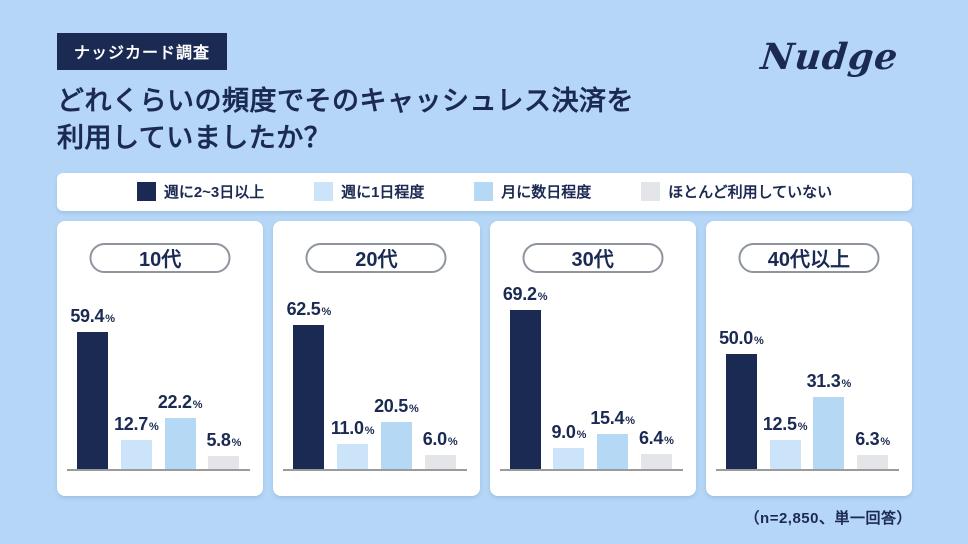  What do you see at coordinates (174, 401) in the screenshot?
I see `bar-value-number: 22.2` at bounding box center [174, 401].